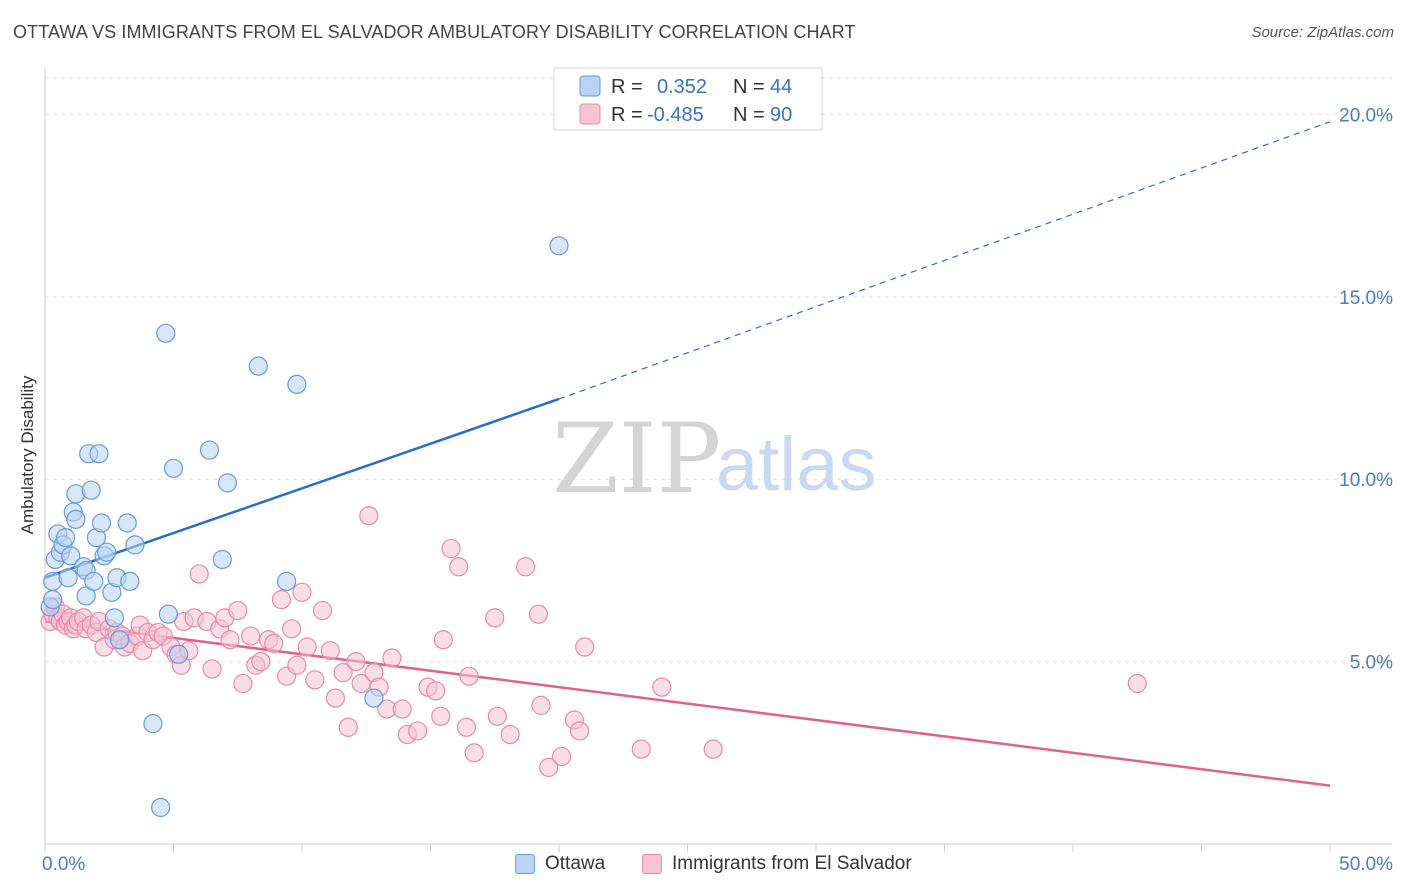 The width and height of the screenshot is (1406, 892). What do you see at coordinates (1366, 298) in the screenshot?
I see `y-tick-label-2: 15.0%` at bounding box center [1366, 298].